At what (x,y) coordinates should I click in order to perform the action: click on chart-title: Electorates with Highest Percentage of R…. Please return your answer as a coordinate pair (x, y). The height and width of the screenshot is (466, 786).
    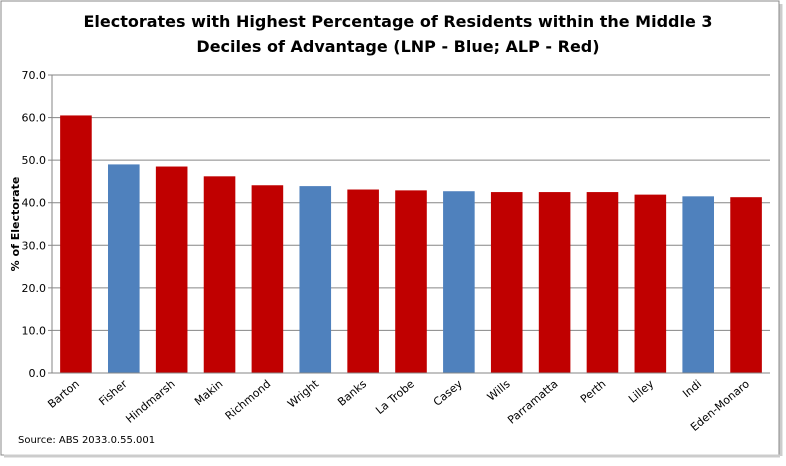
    Looking at the image, I should click on (397, 21).